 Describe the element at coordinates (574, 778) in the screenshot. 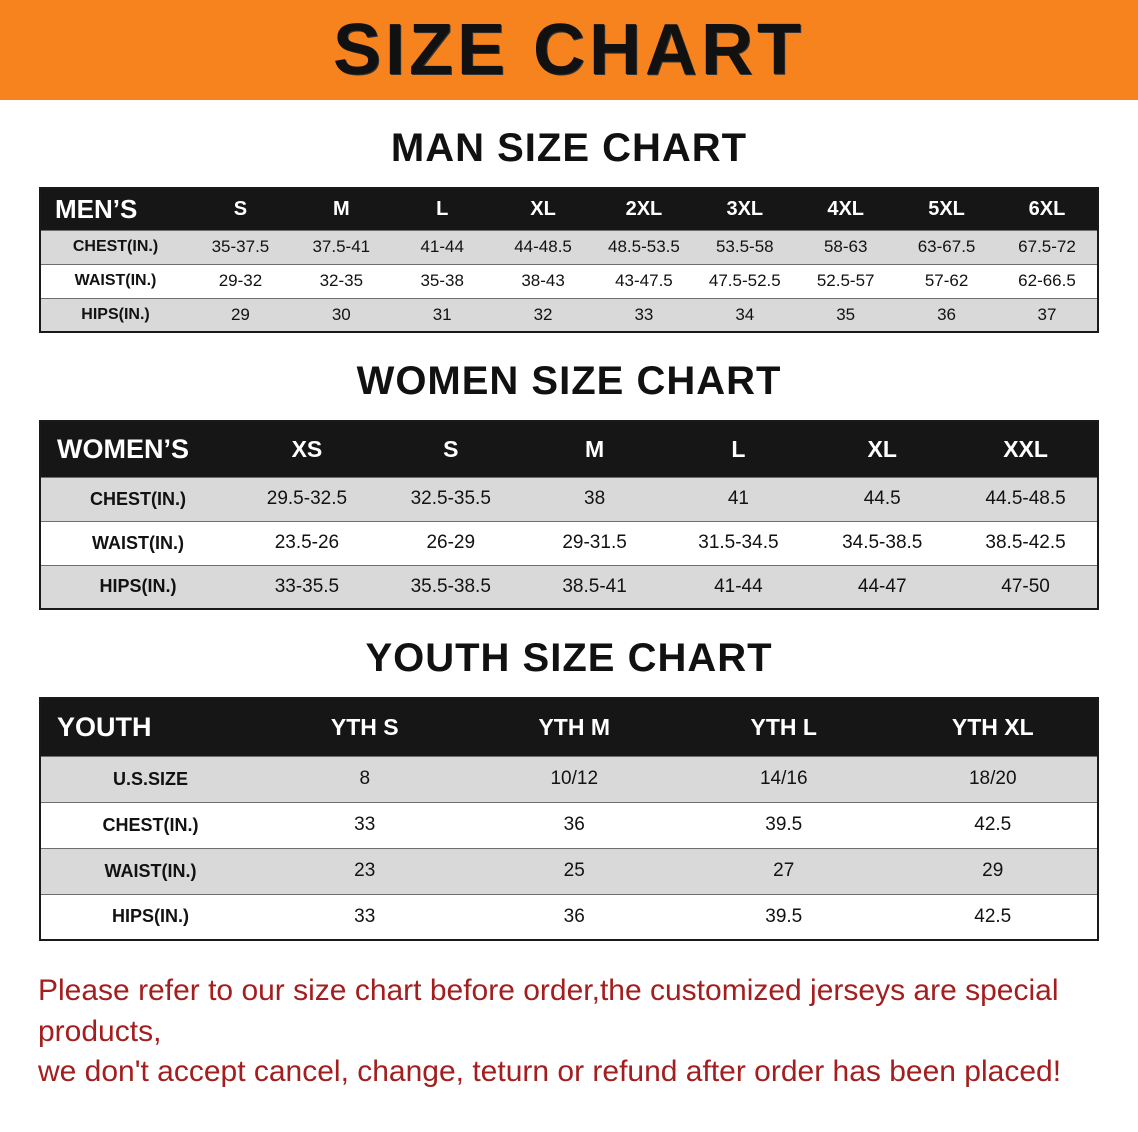

I see `size-cell: 10/12` at that location.